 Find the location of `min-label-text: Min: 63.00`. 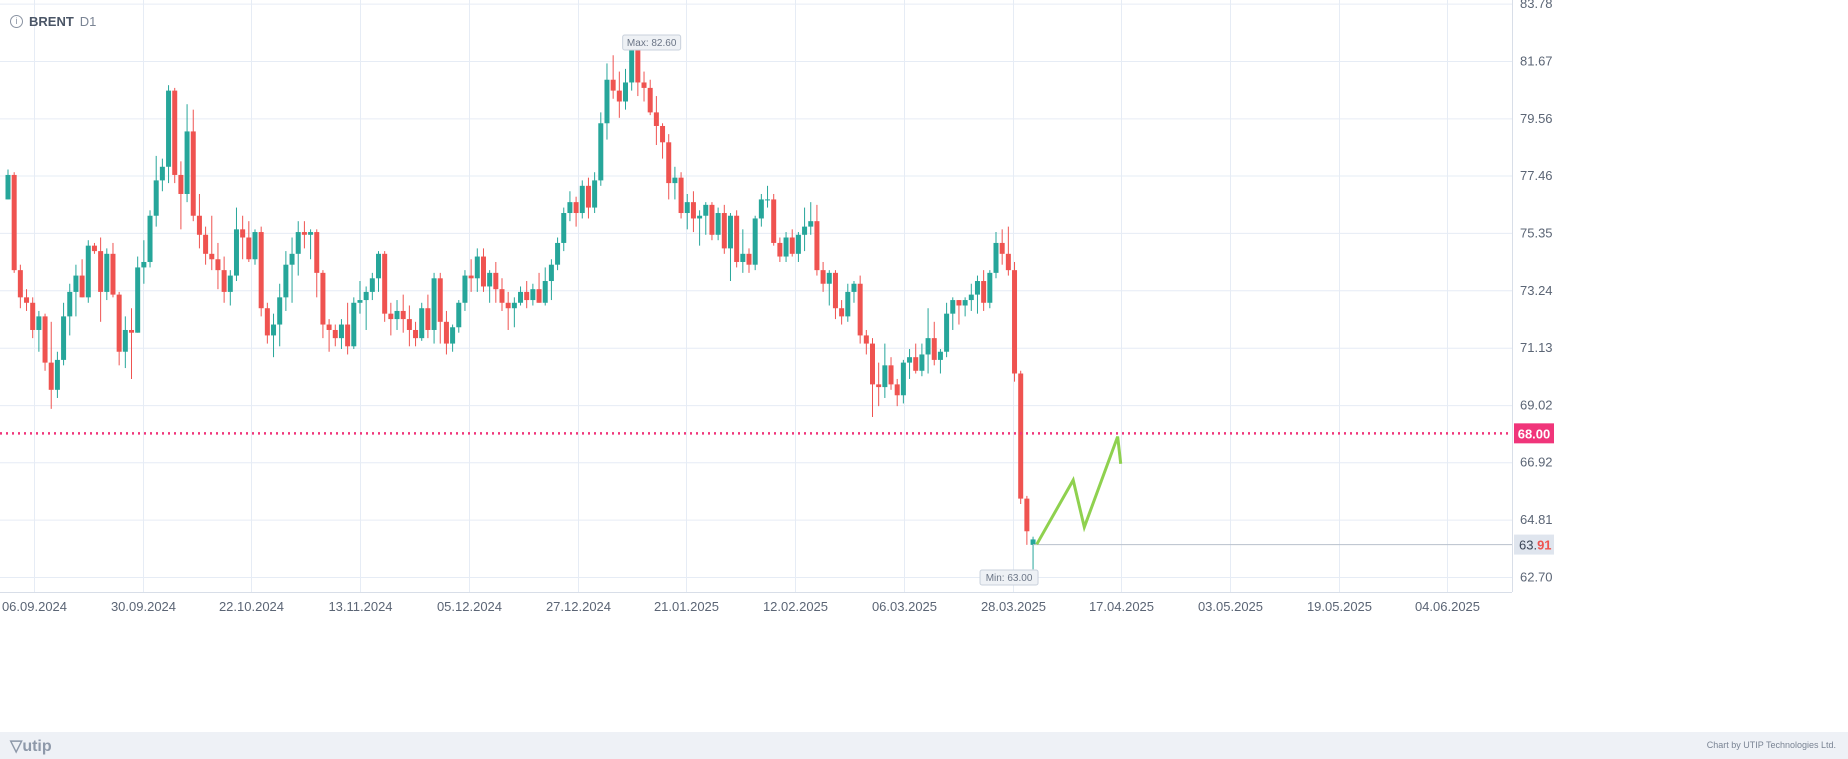

min-label-text: Min: 63.00 is located at coordinates (1009, 578).